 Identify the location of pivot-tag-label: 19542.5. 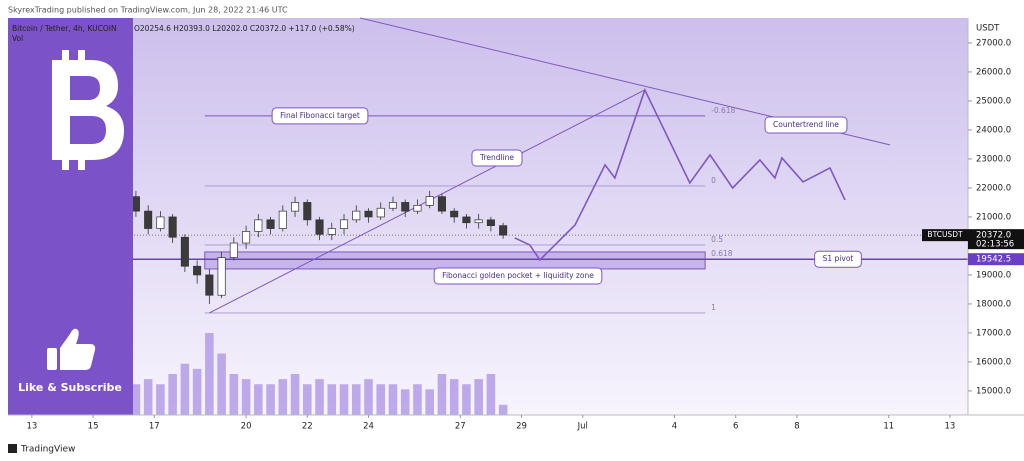
(993, 260).